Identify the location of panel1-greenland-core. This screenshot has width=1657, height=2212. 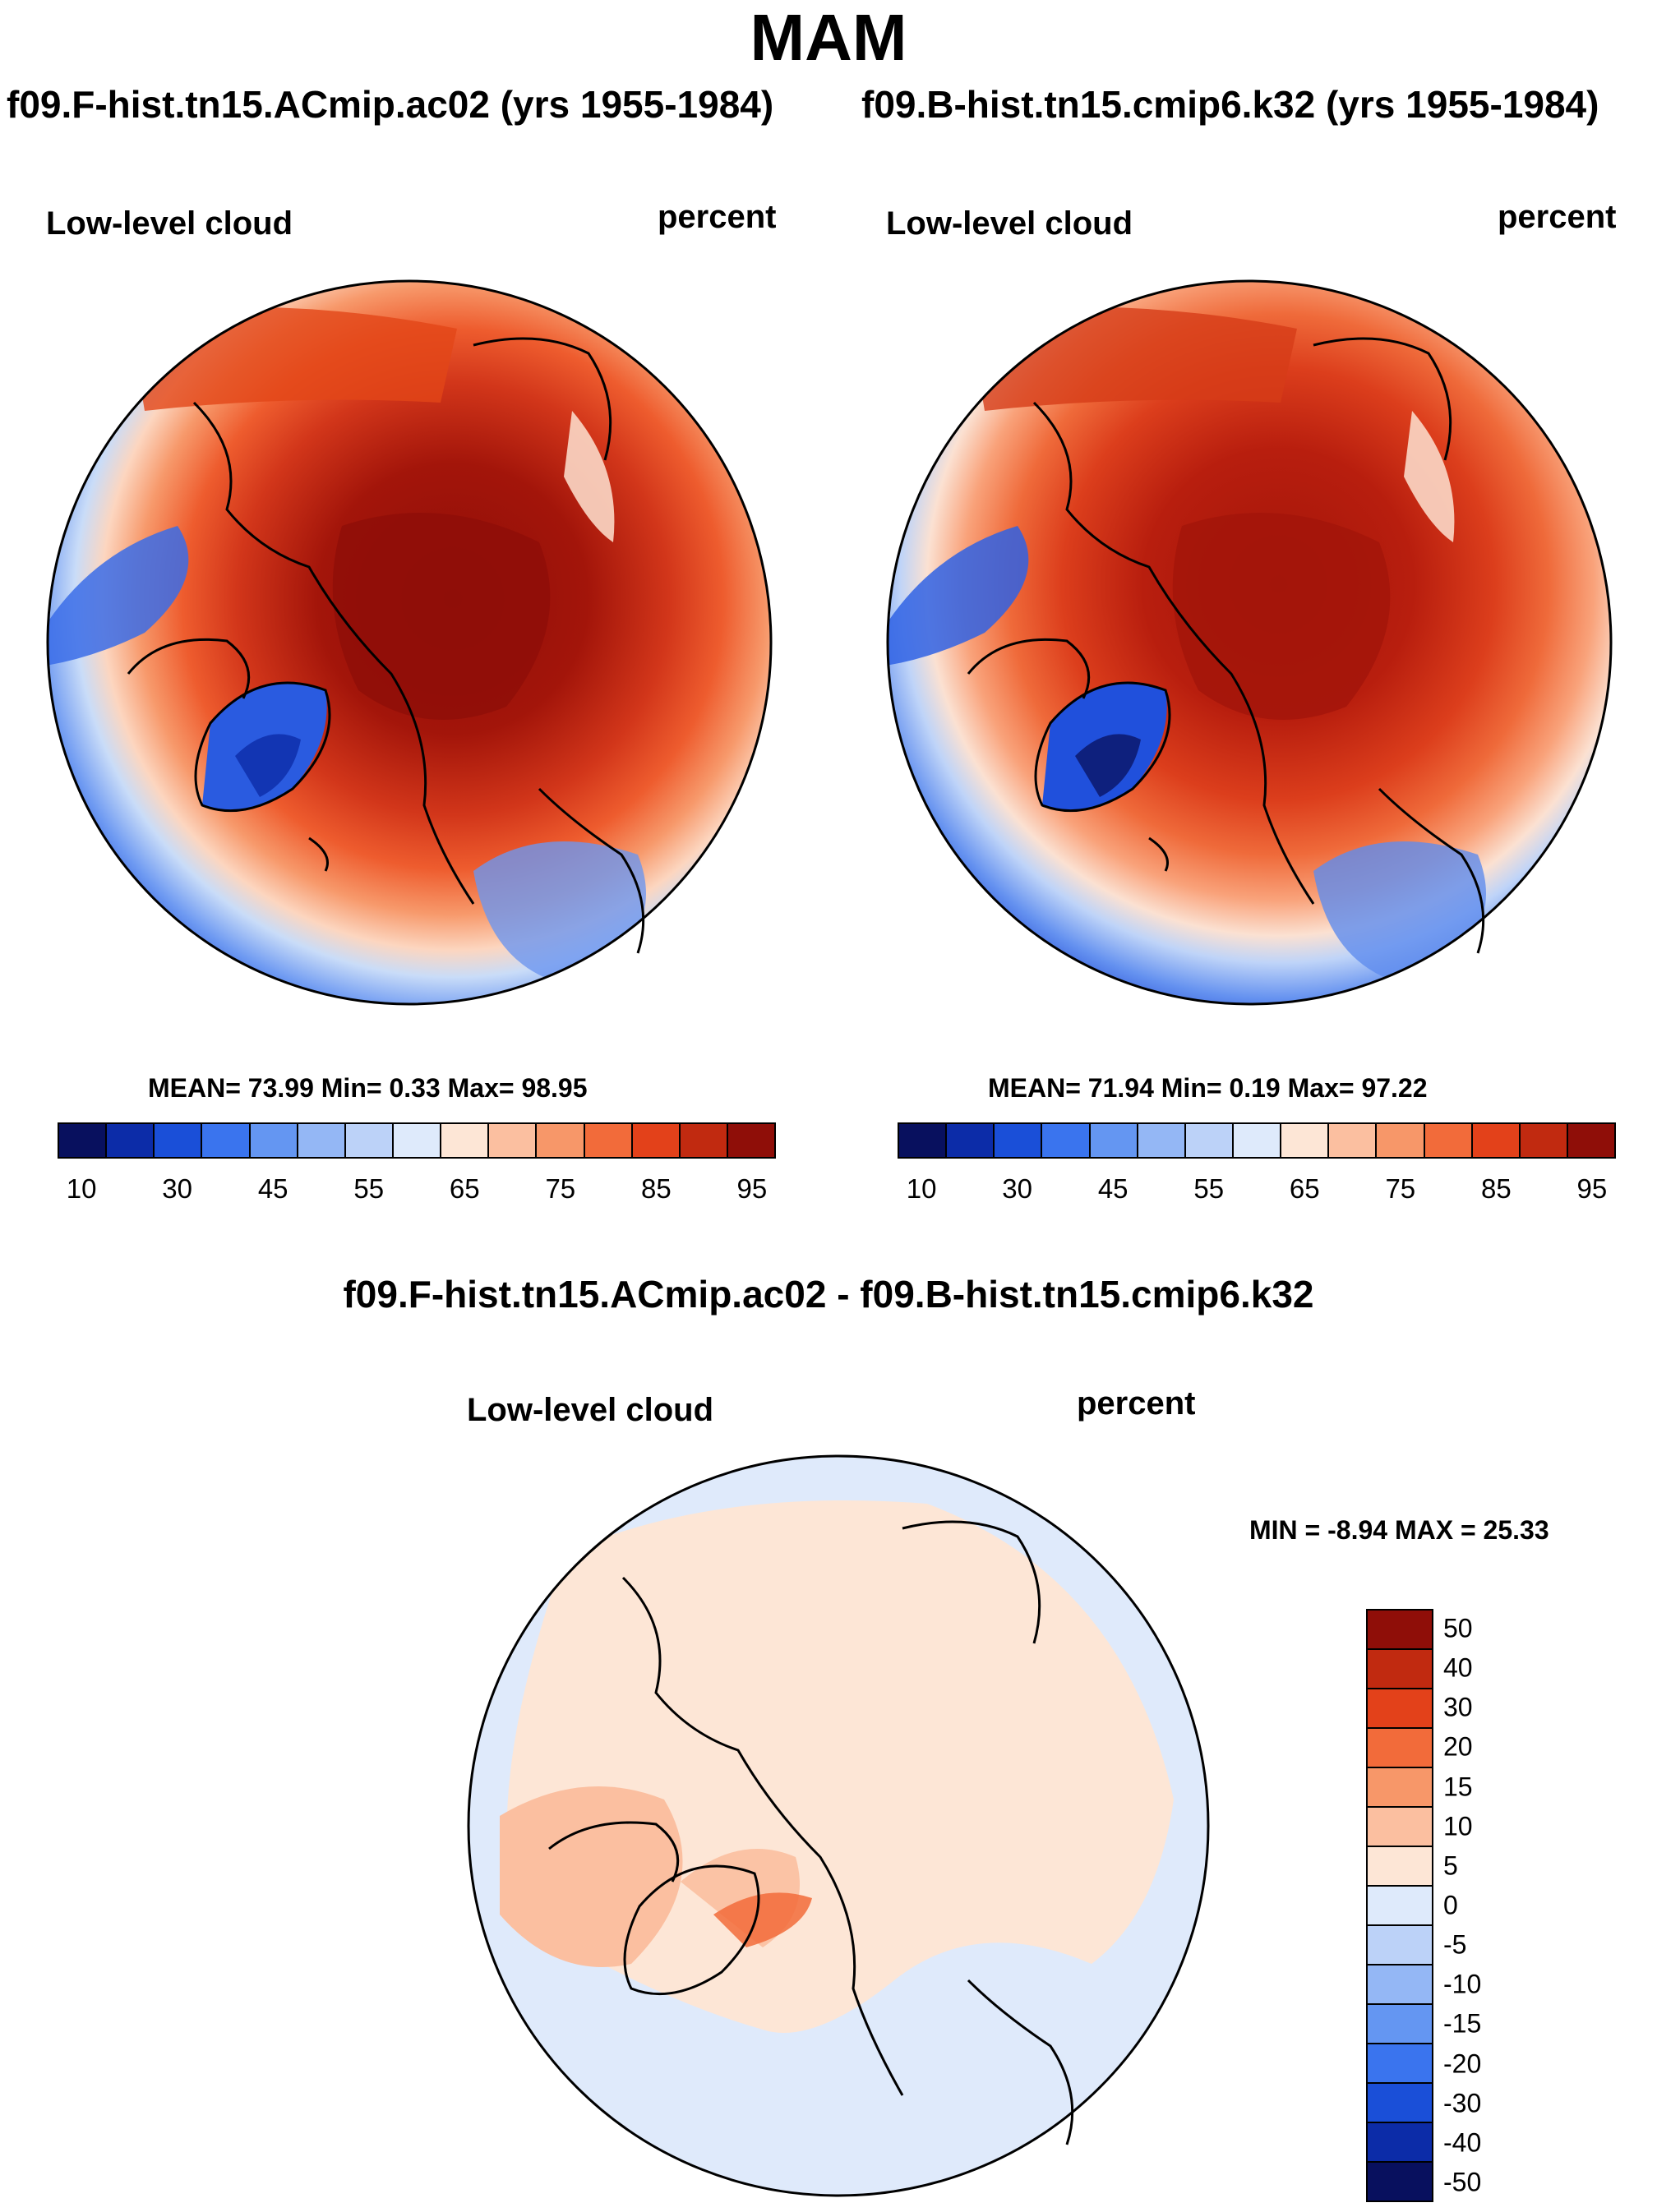
(268, 765).